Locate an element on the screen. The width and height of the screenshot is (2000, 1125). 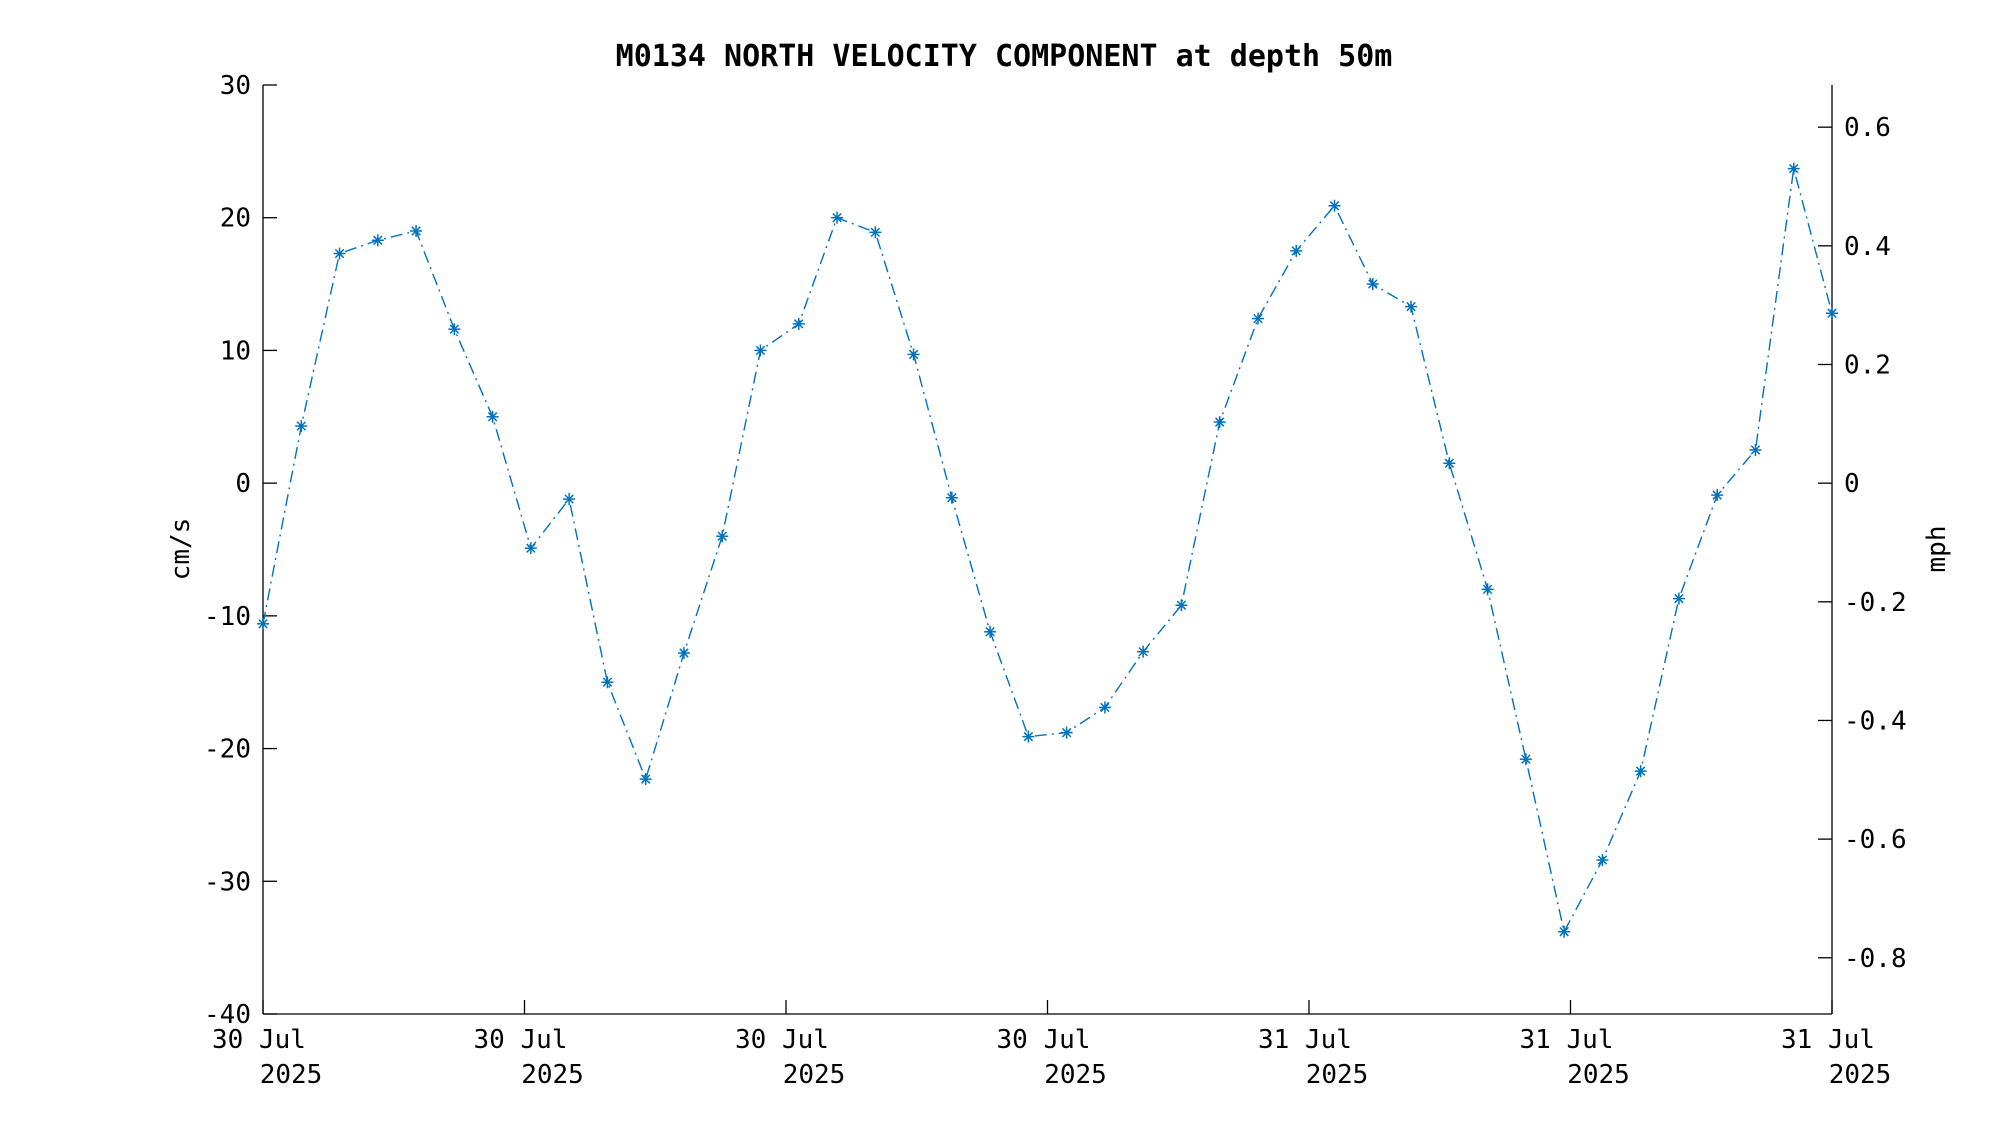
y2-tick-label: 0.2 is located at coordinates (1867, 365).